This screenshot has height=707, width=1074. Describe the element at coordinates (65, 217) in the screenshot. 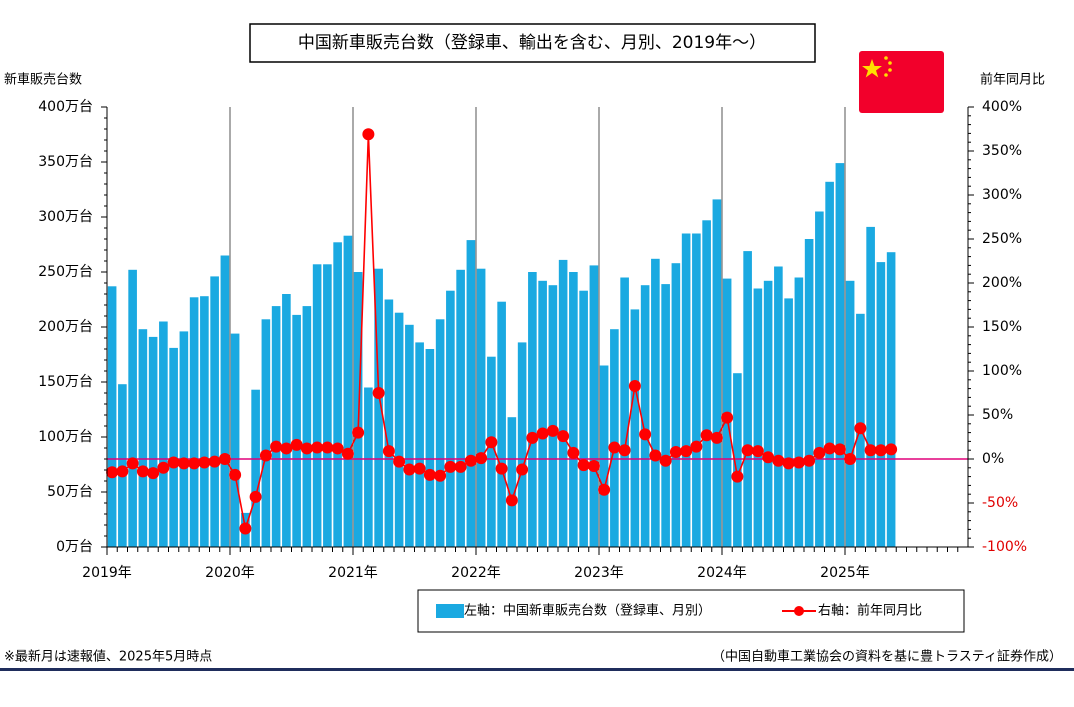

I see `y-tick-label: 300万台` at that location.